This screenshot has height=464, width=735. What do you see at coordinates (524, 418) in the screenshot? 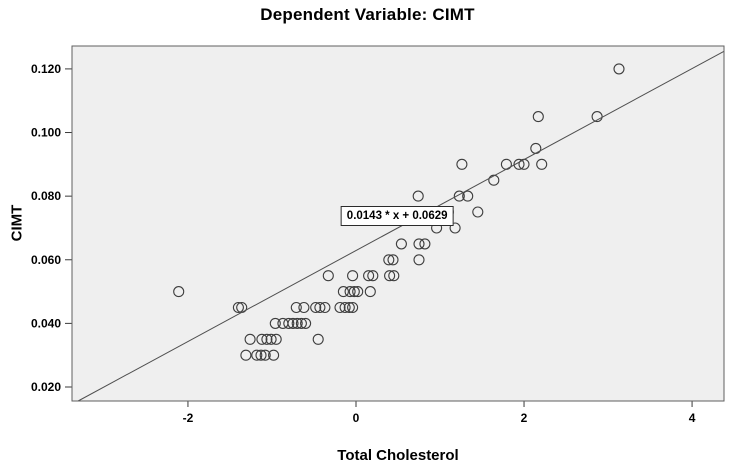
I see `x-tick-label: 2` at bounding box center [524, 418].